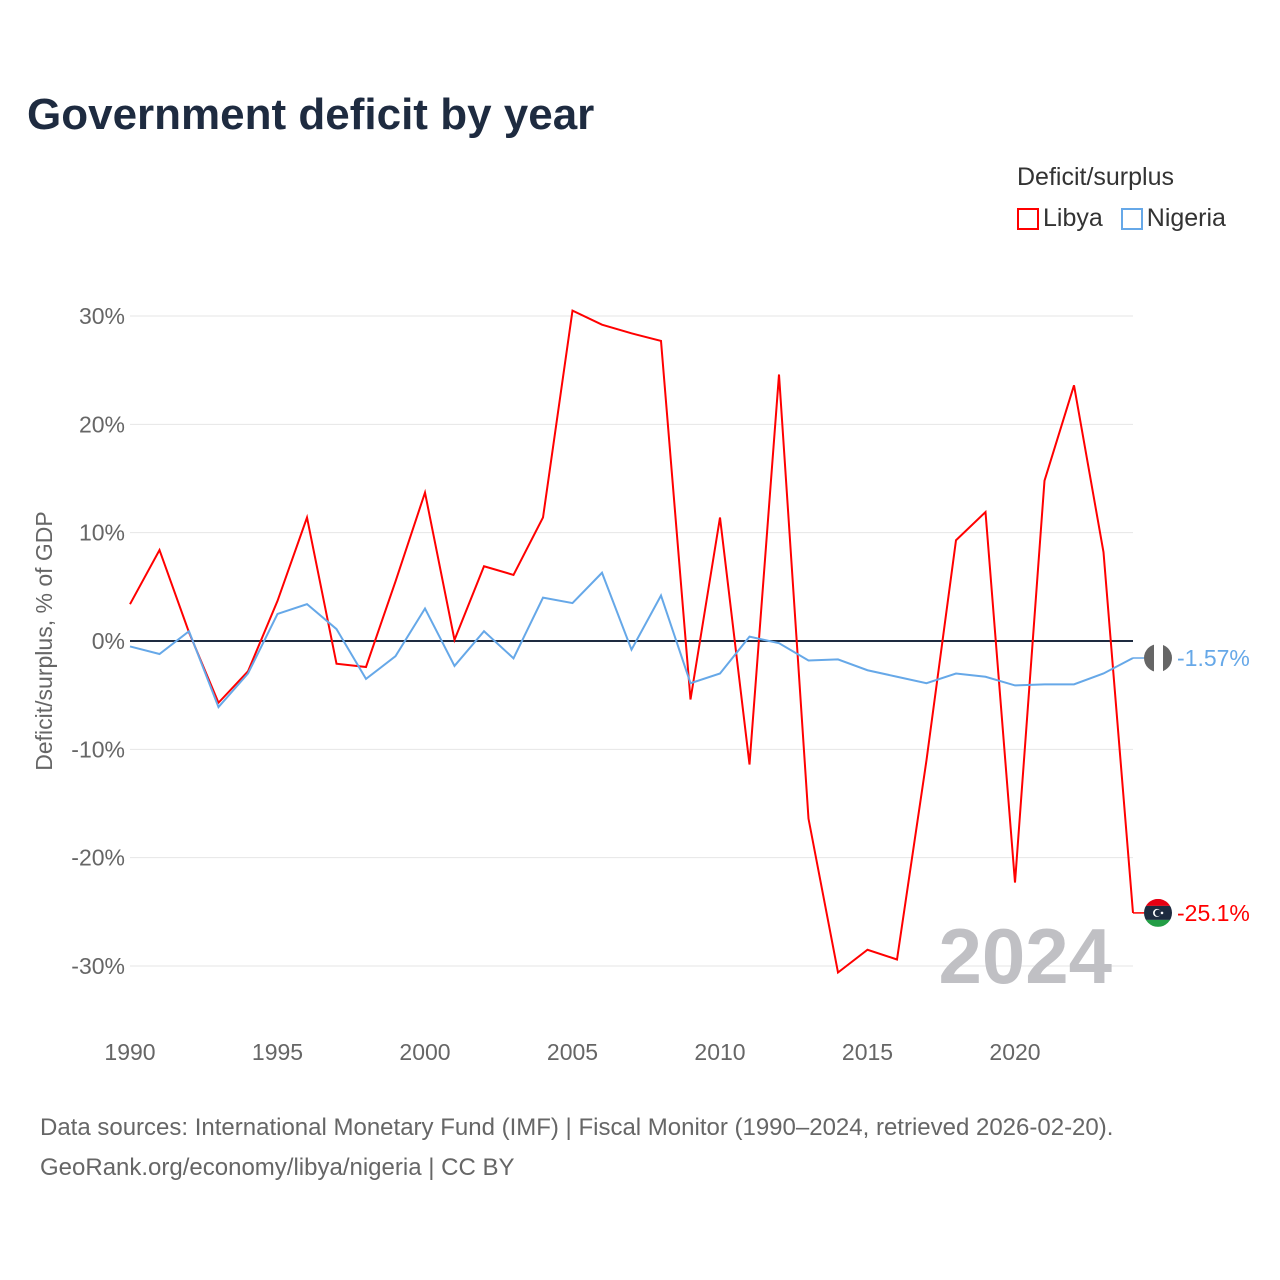 The height and width of the screenshot is (1280, 1280). What do you see at coordinates (1213, 913) in the screenshot?
I see `end-value-label-libya: -25.1%` at bounding box center [1213, 913].